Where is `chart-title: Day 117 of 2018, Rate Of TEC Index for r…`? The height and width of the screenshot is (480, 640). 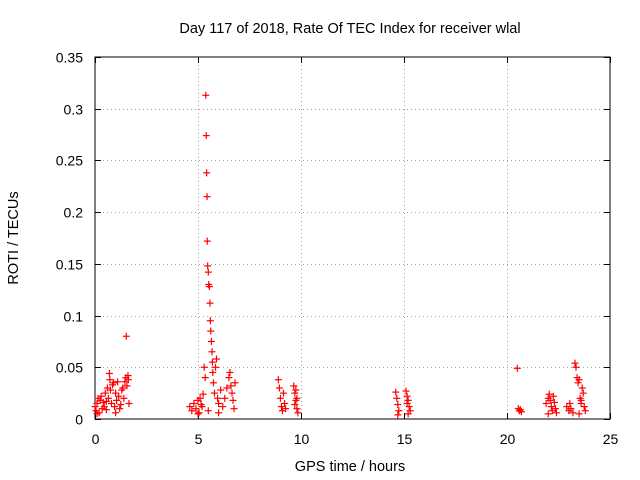
chart-title: Day 117 of 2018, Rate Of TEC Index for r… is located at coordinates (349, 29).